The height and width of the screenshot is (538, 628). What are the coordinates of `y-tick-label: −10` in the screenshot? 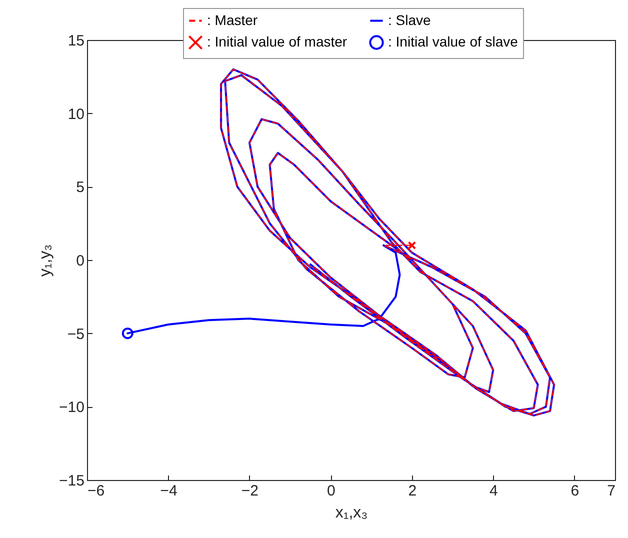 It's located at (71, 407).